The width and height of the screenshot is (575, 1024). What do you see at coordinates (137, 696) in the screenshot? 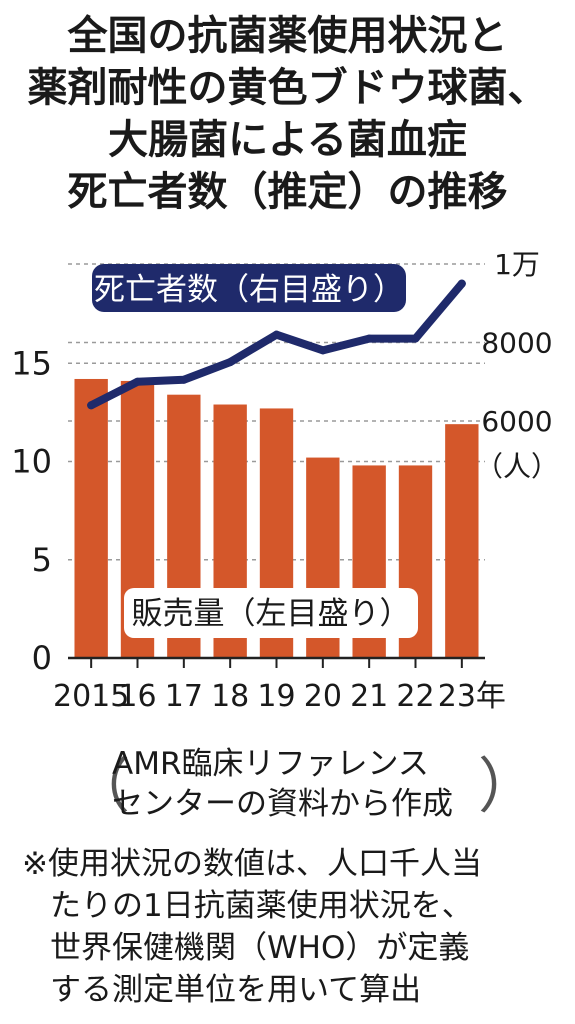
I see `x-tick-label: 16` at bounding box center [137, 696].